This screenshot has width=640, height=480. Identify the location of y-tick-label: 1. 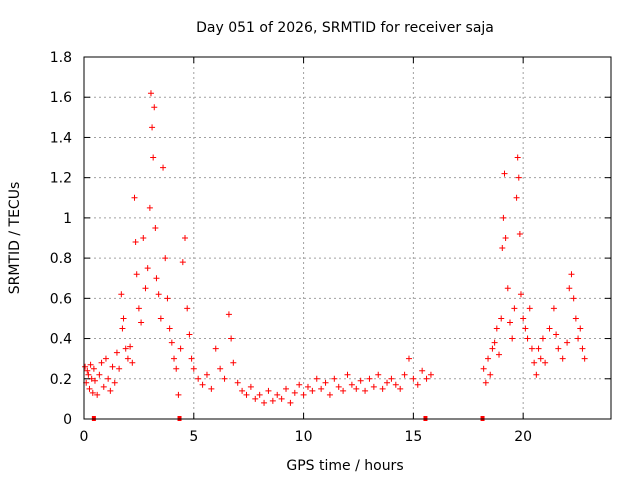
(67, 219).